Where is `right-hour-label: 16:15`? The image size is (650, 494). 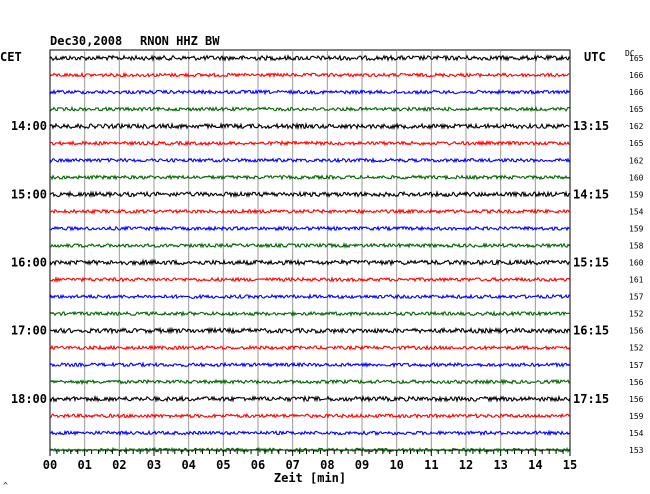
right-hour-label: 16:15 is located at coordinates (591, 331).